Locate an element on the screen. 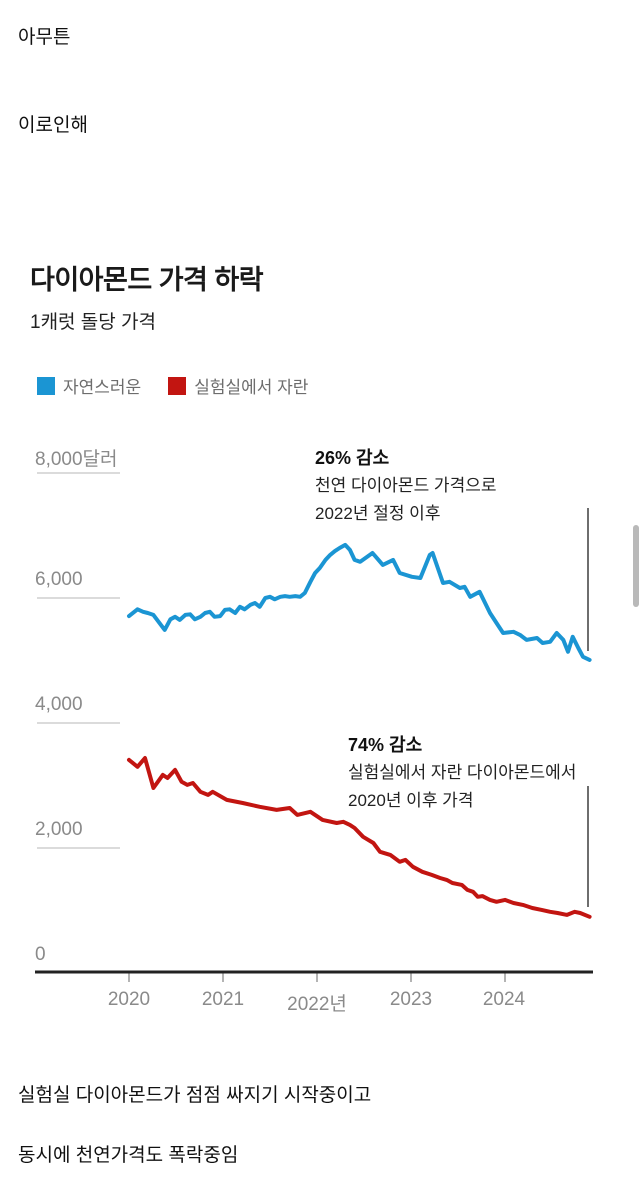  annotation-natural-line-2: 2022년 절정 이후 is located at coordinates (378, 513).